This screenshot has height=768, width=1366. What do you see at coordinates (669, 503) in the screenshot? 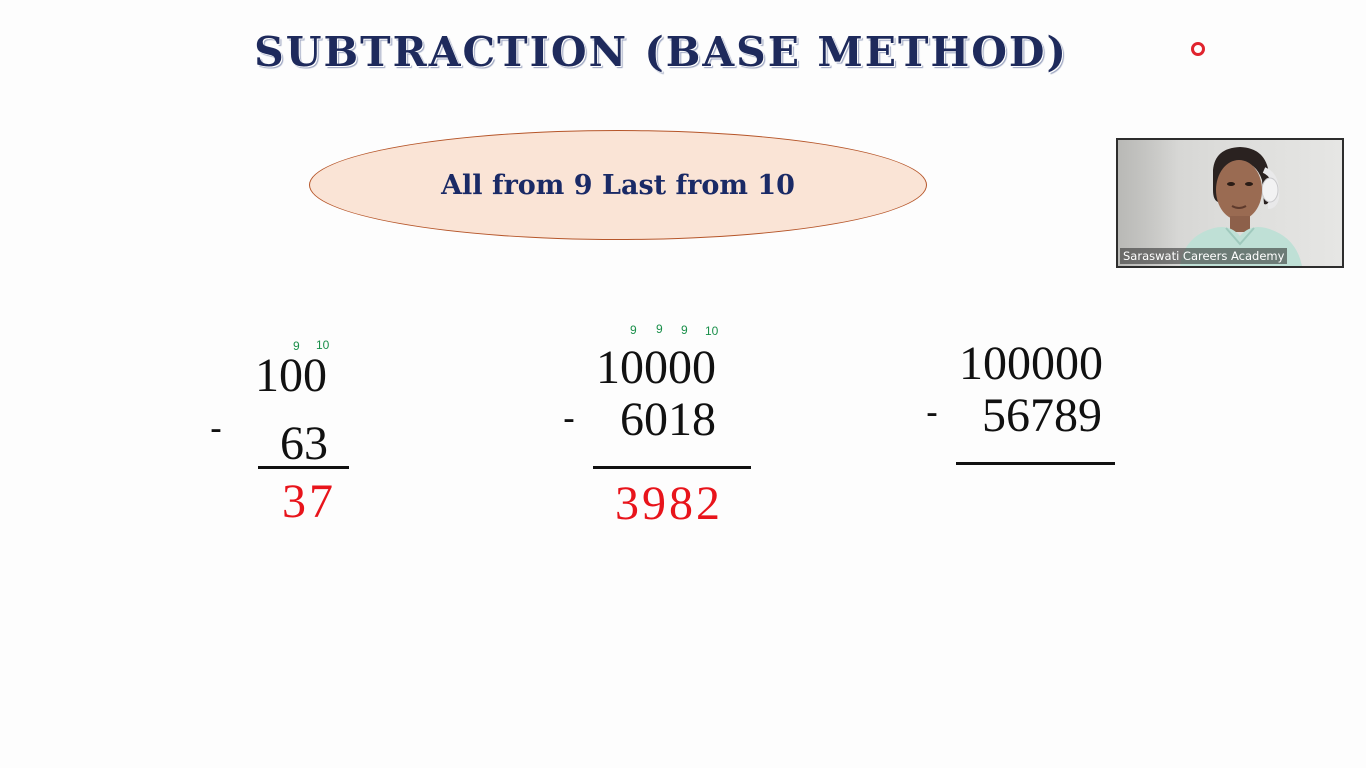
I see `answer: 3982` at bounding box center [669, 503].